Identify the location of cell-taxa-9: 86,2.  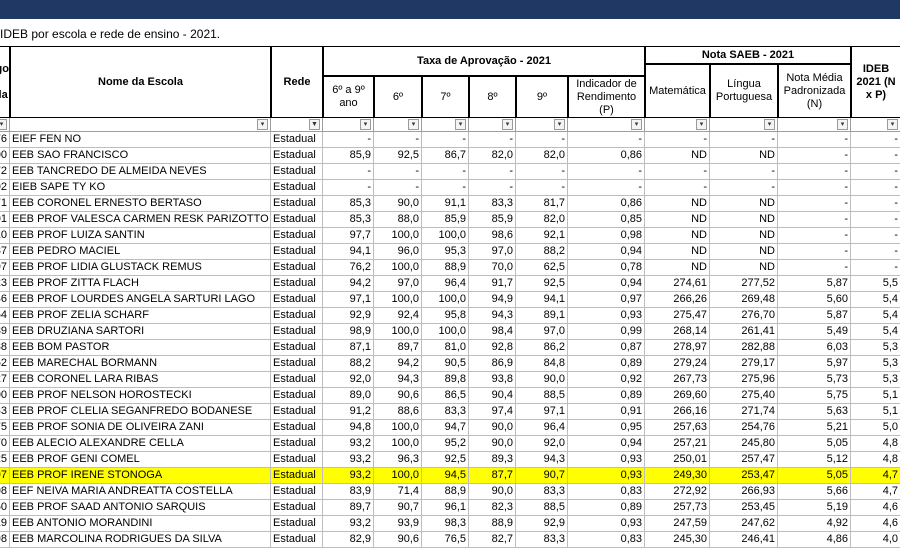
(542, 348).